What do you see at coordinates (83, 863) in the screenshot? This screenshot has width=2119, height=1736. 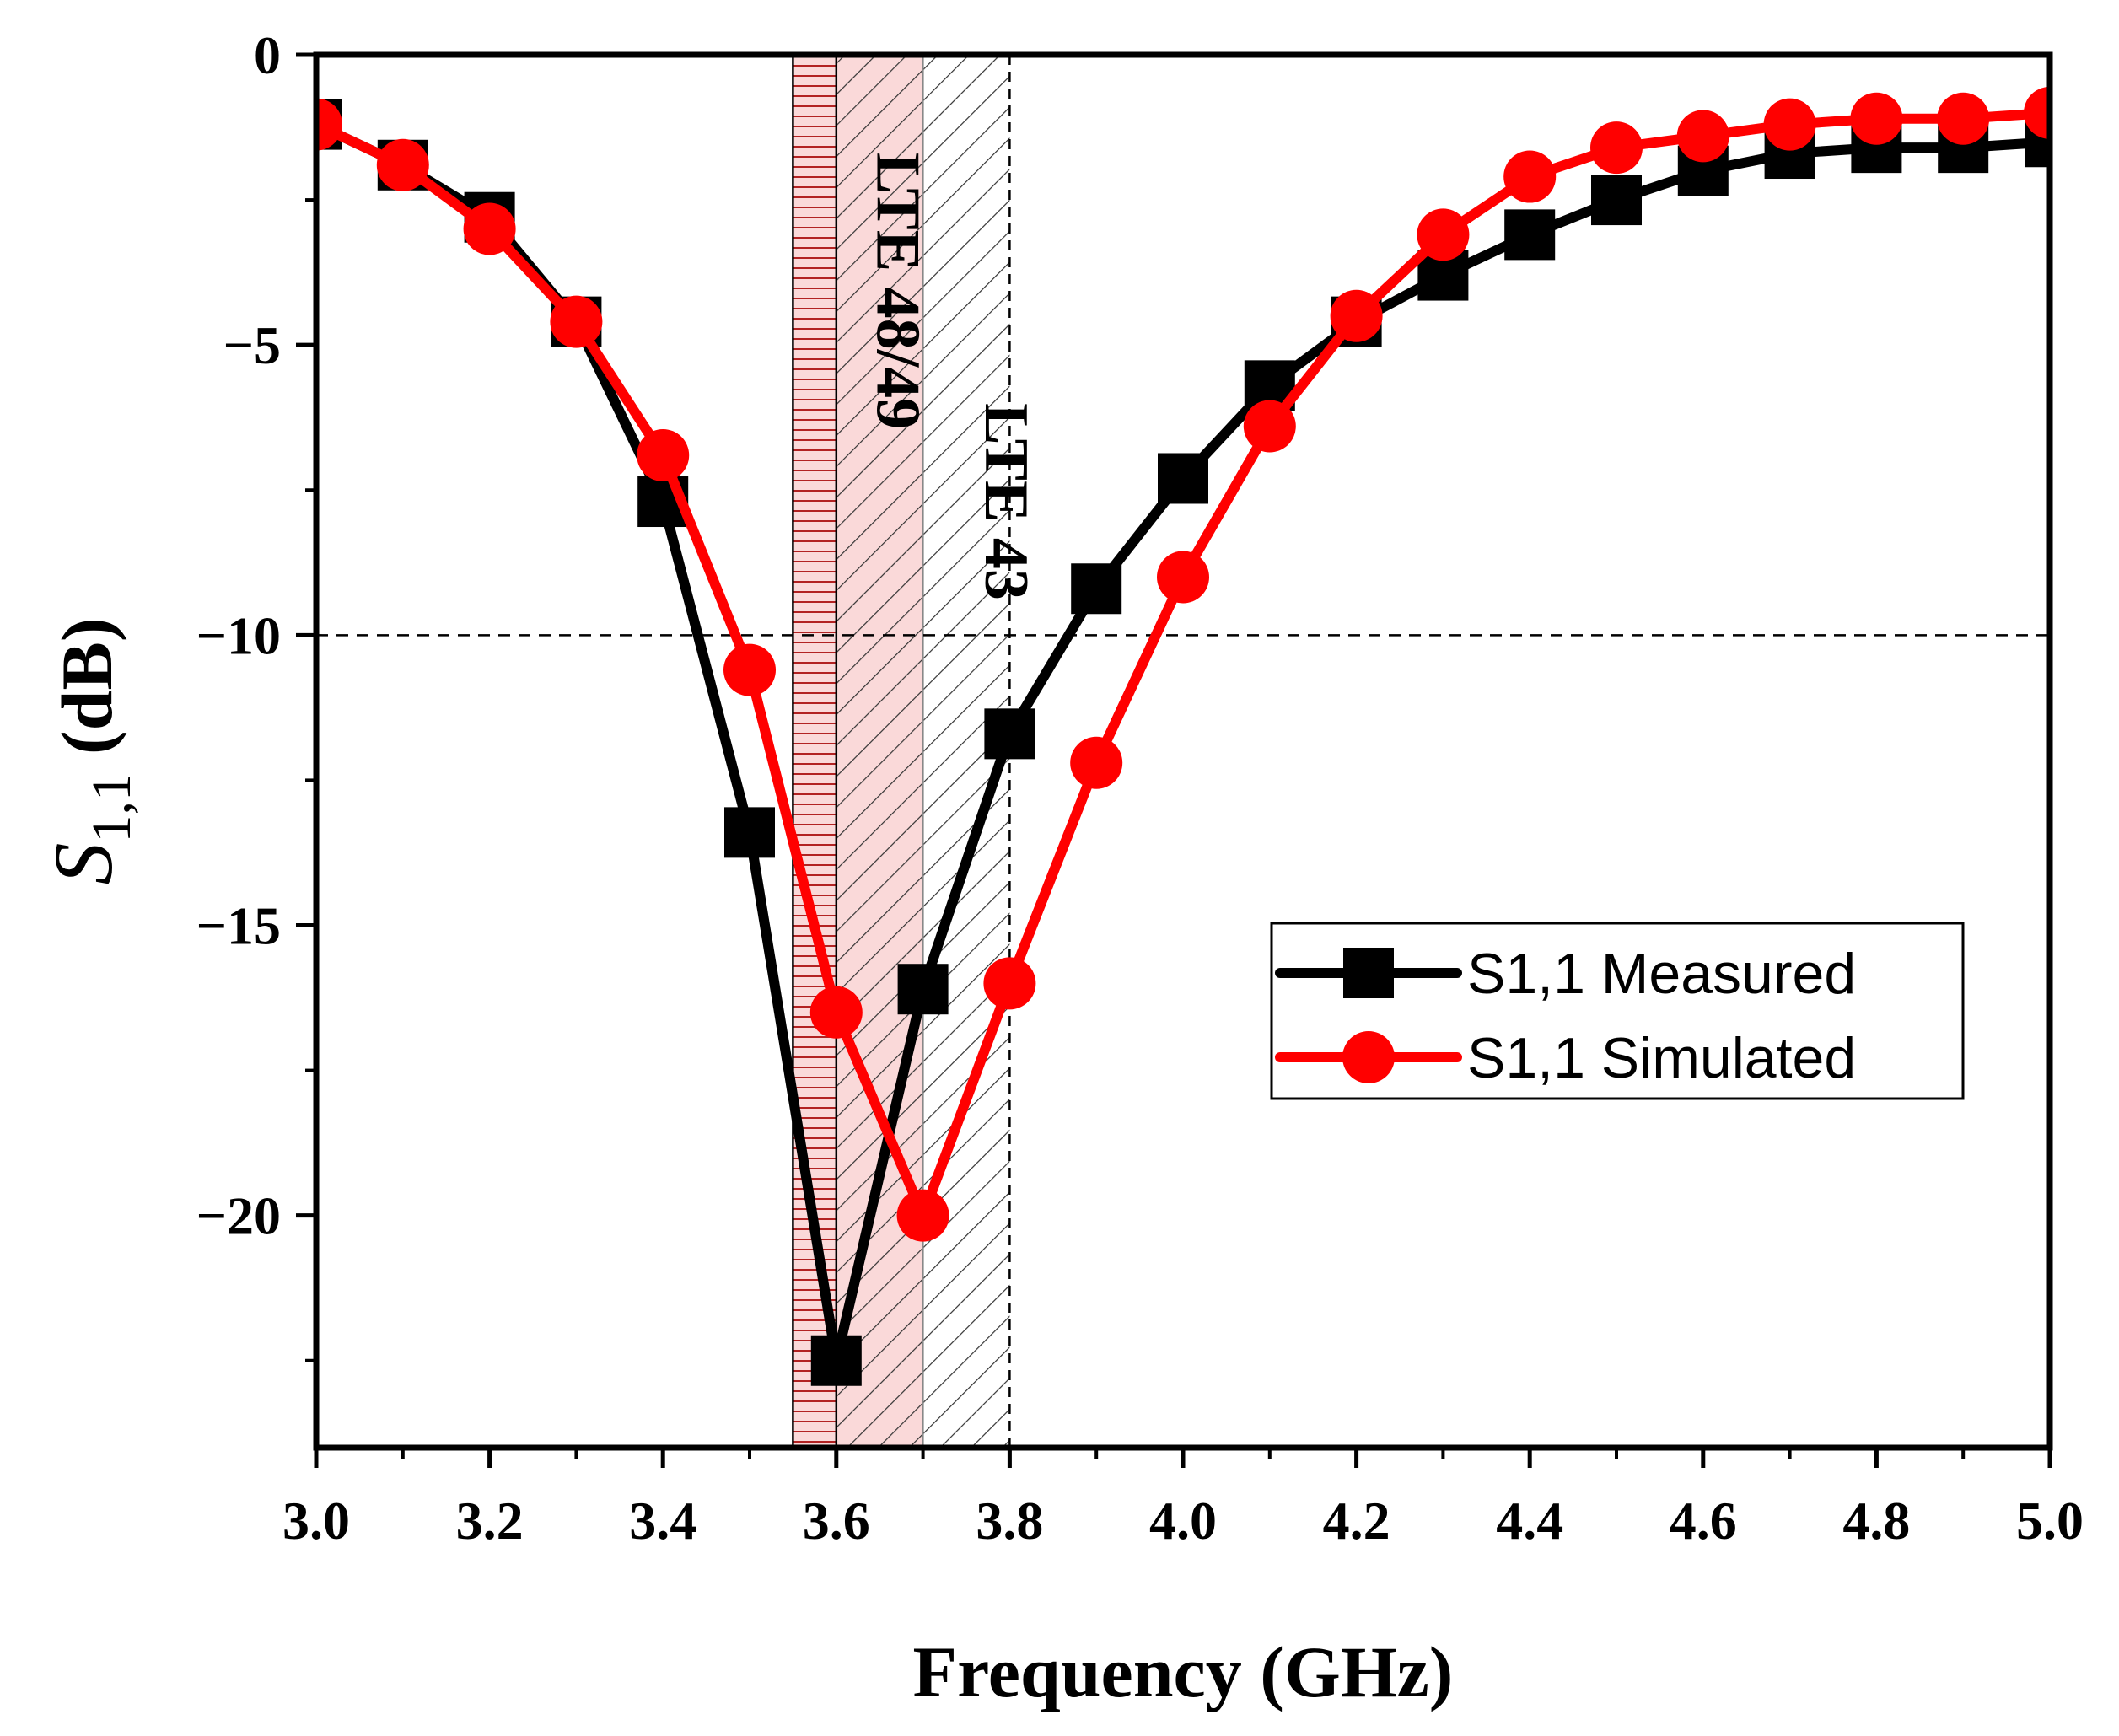 I see `y-axis-title-symbol: S` at bounding box center [83, 863].